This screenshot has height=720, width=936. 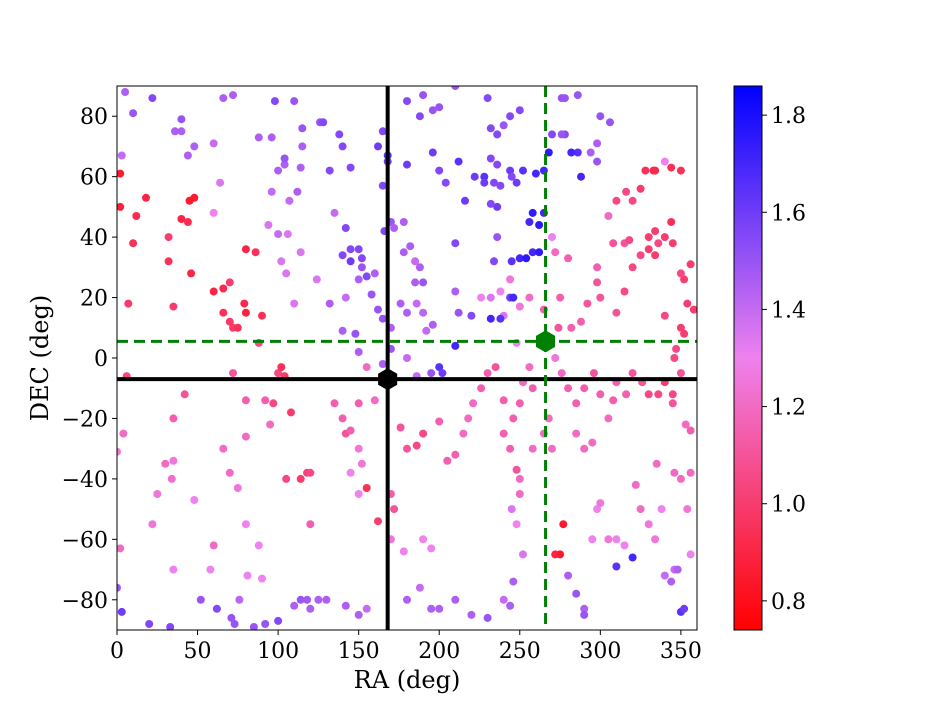 I want to click on x-axis-ticks: 0 50 100 150 200 250 300 350, so click(x=406, y=647).